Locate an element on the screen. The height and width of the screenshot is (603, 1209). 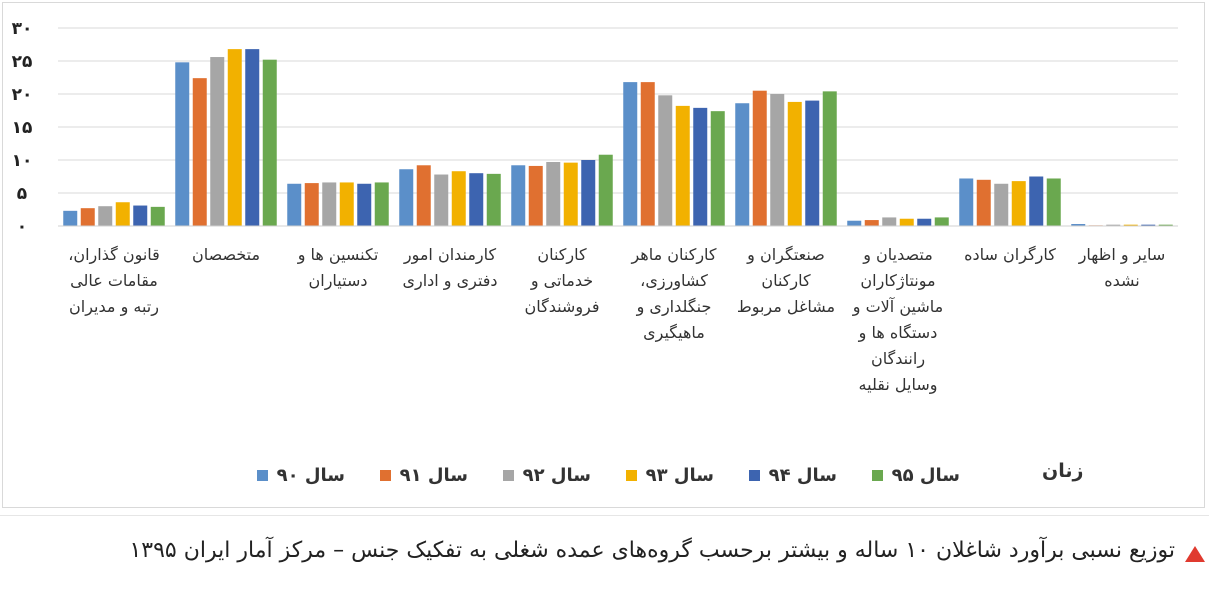
x-tick-label-line: صنعتگران و is located at coordinates (786, 254).